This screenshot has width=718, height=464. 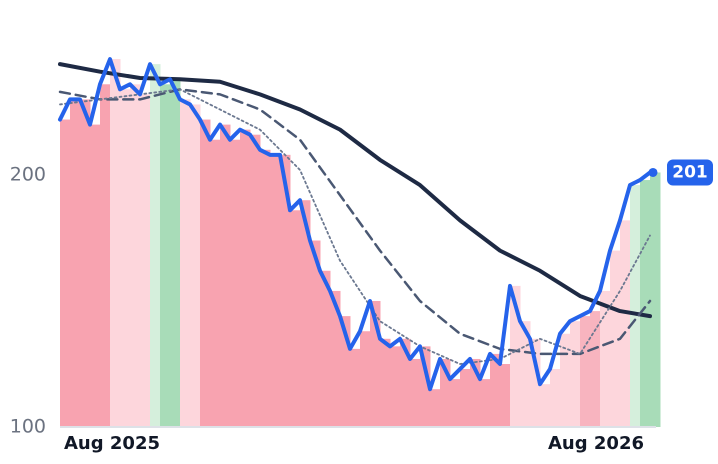 I want to click on value-label: 201, so click(x=690, y=172).